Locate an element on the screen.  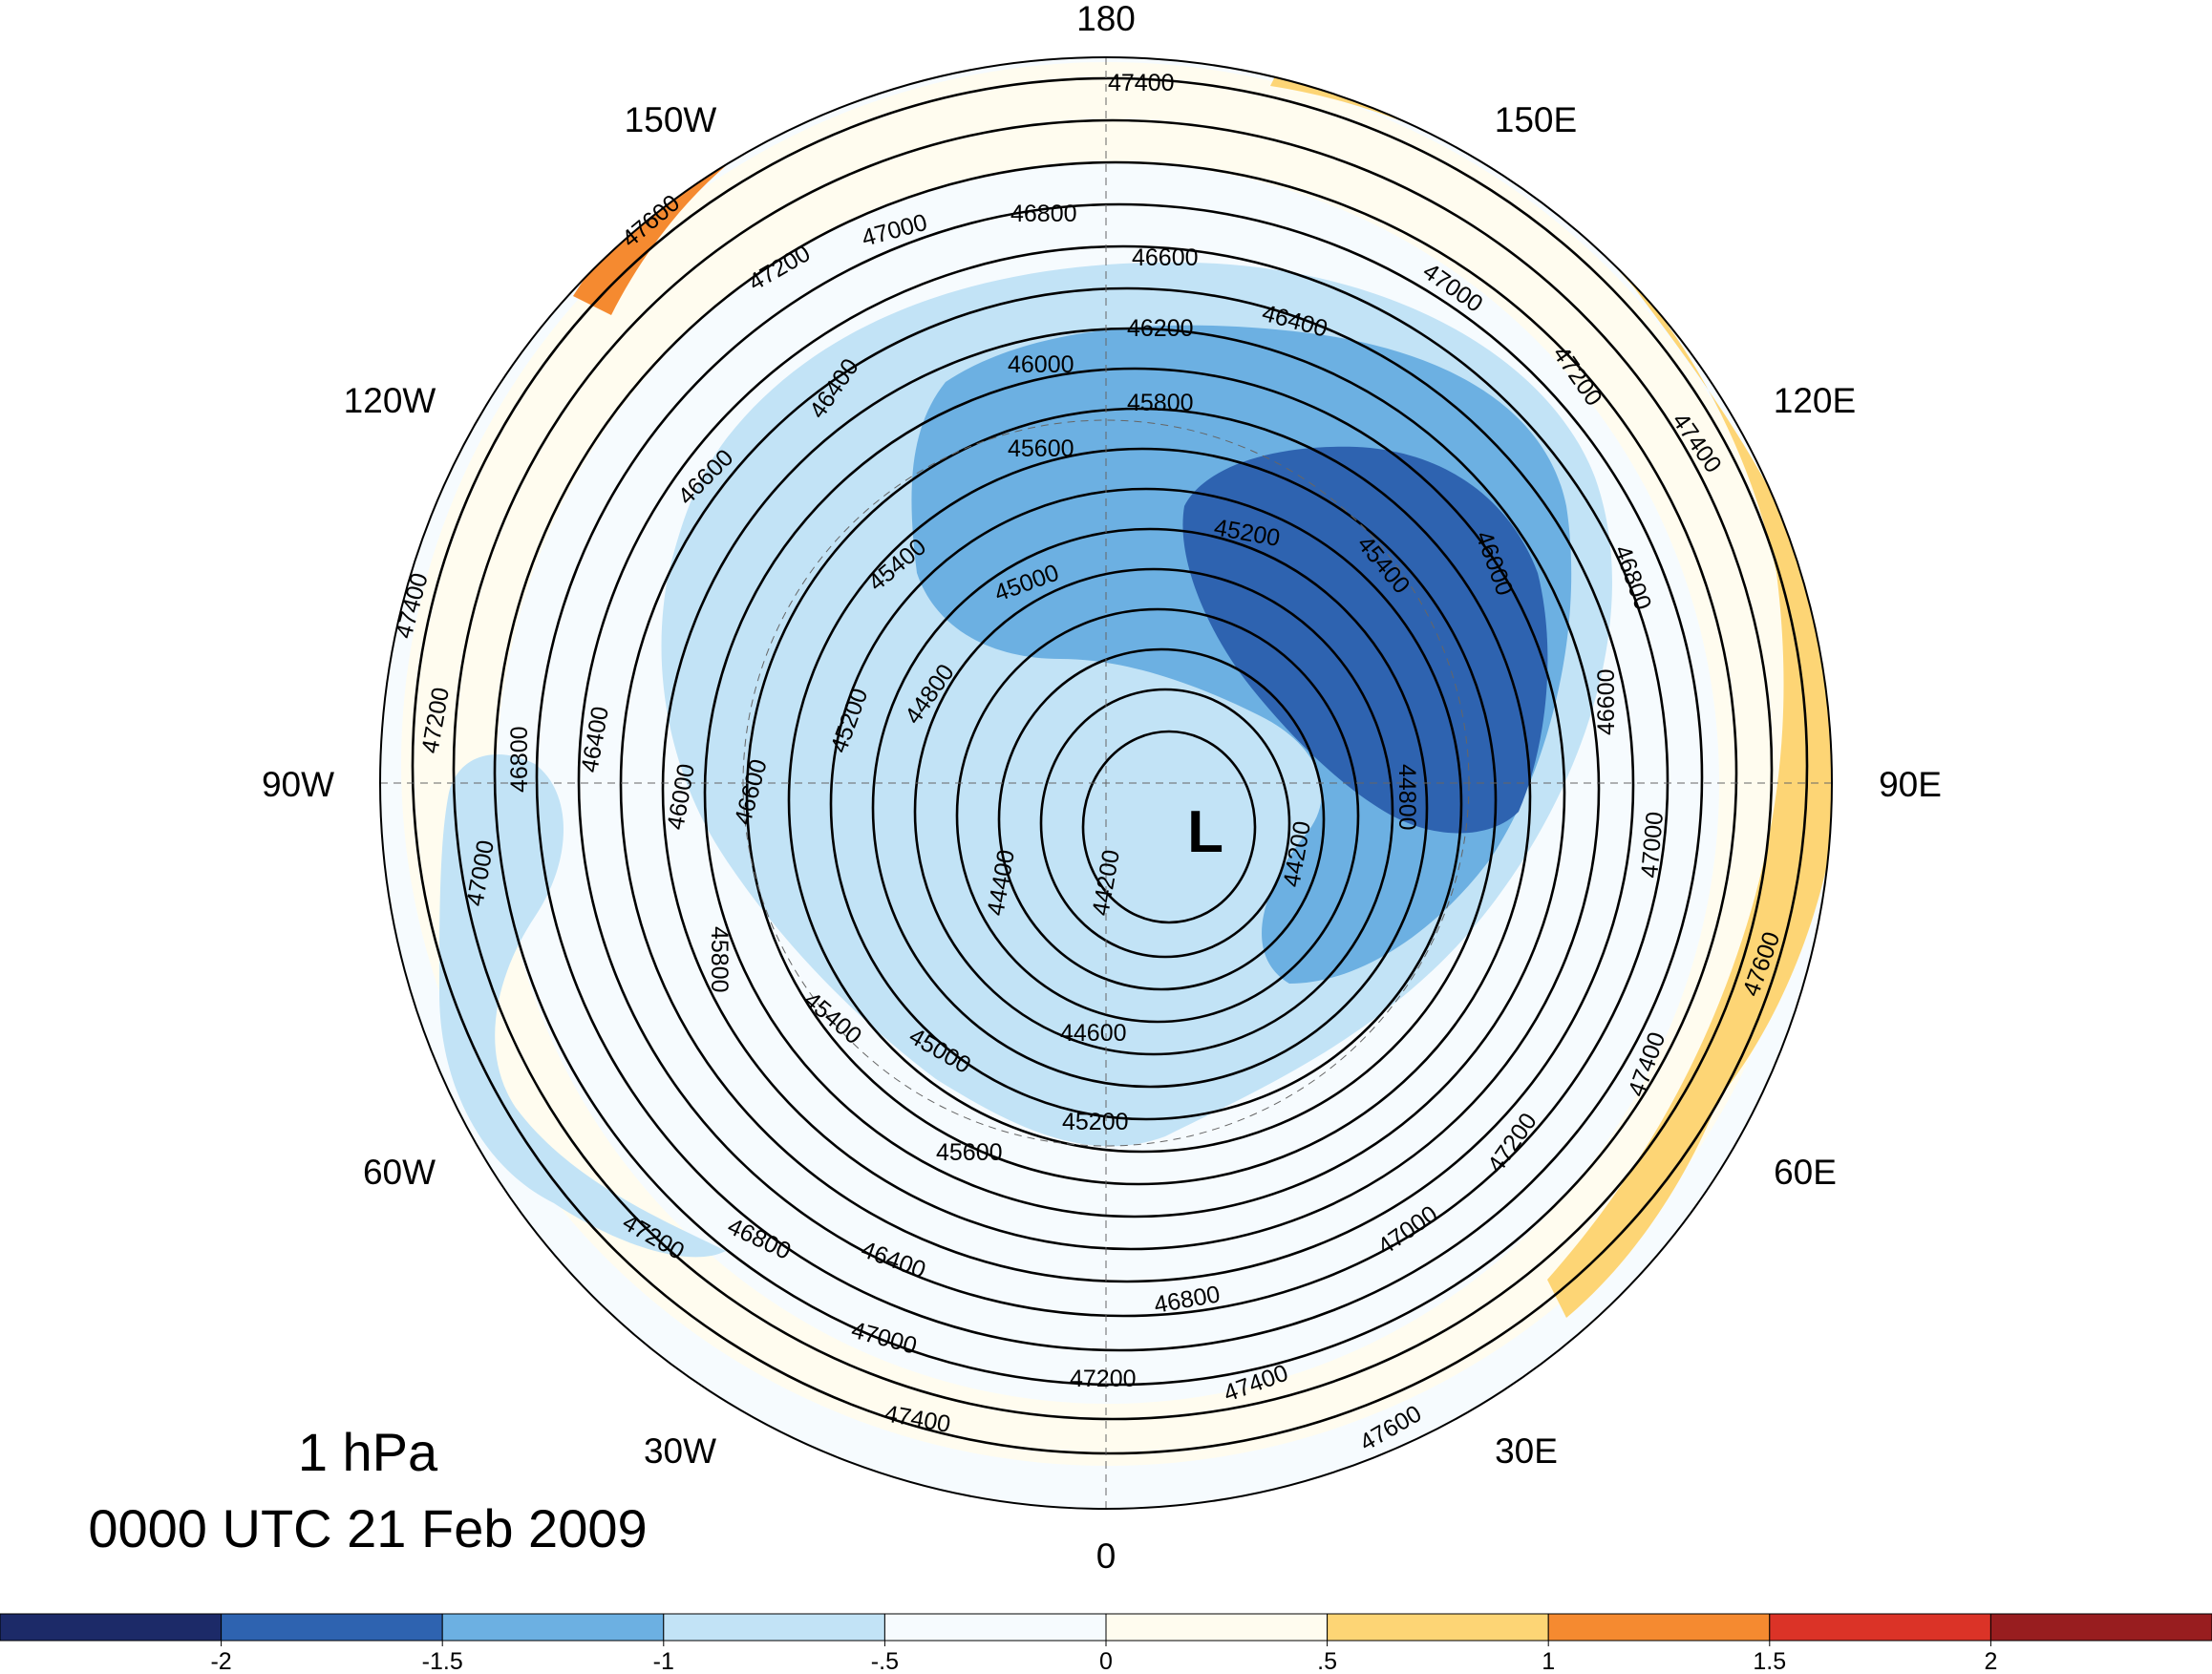
contour-label: 44600 is located at coordinates (1093, 1033).